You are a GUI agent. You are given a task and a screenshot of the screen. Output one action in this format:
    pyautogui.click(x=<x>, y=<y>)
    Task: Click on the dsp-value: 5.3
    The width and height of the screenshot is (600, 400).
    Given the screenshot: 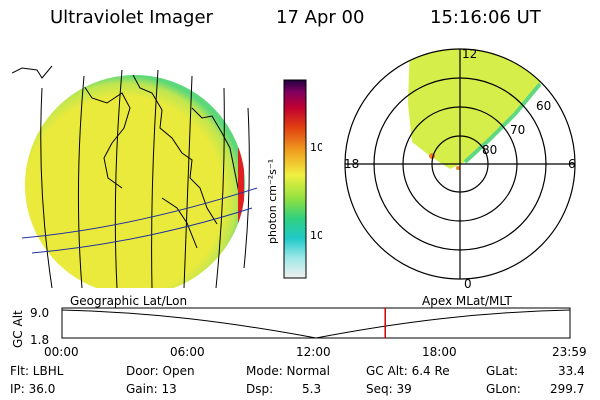 What is the action you would take?
    pyautogui.click(x=312, y=389)
    